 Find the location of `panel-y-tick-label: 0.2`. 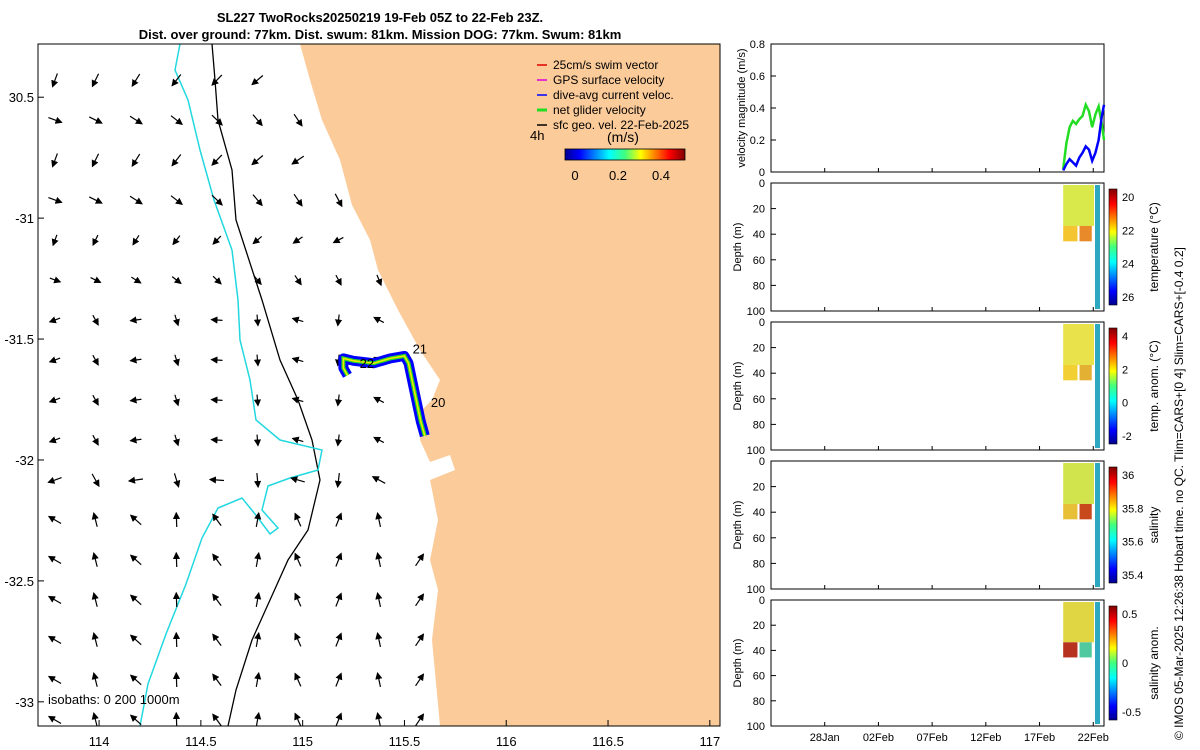

panel-y-tick-label: 0.2 is located at coordinates (757, 141).